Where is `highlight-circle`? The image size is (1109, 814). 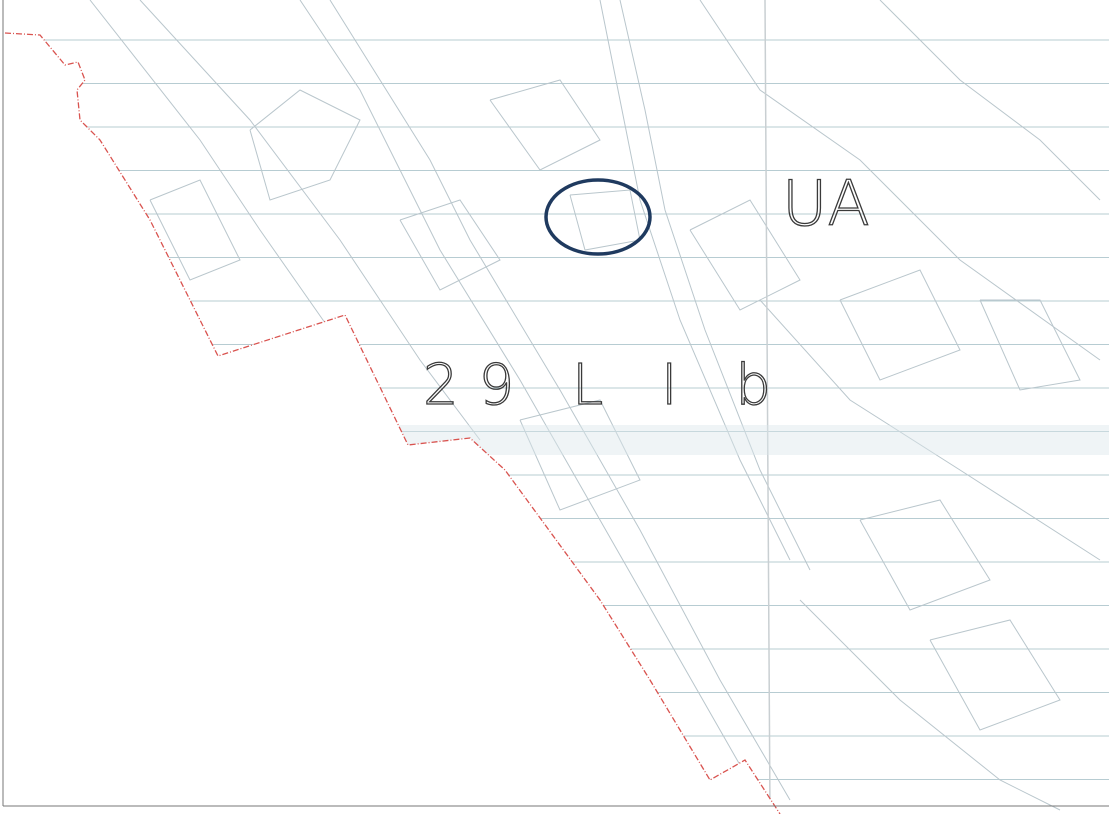 highlight-circle is located at coordinates (598, 217).